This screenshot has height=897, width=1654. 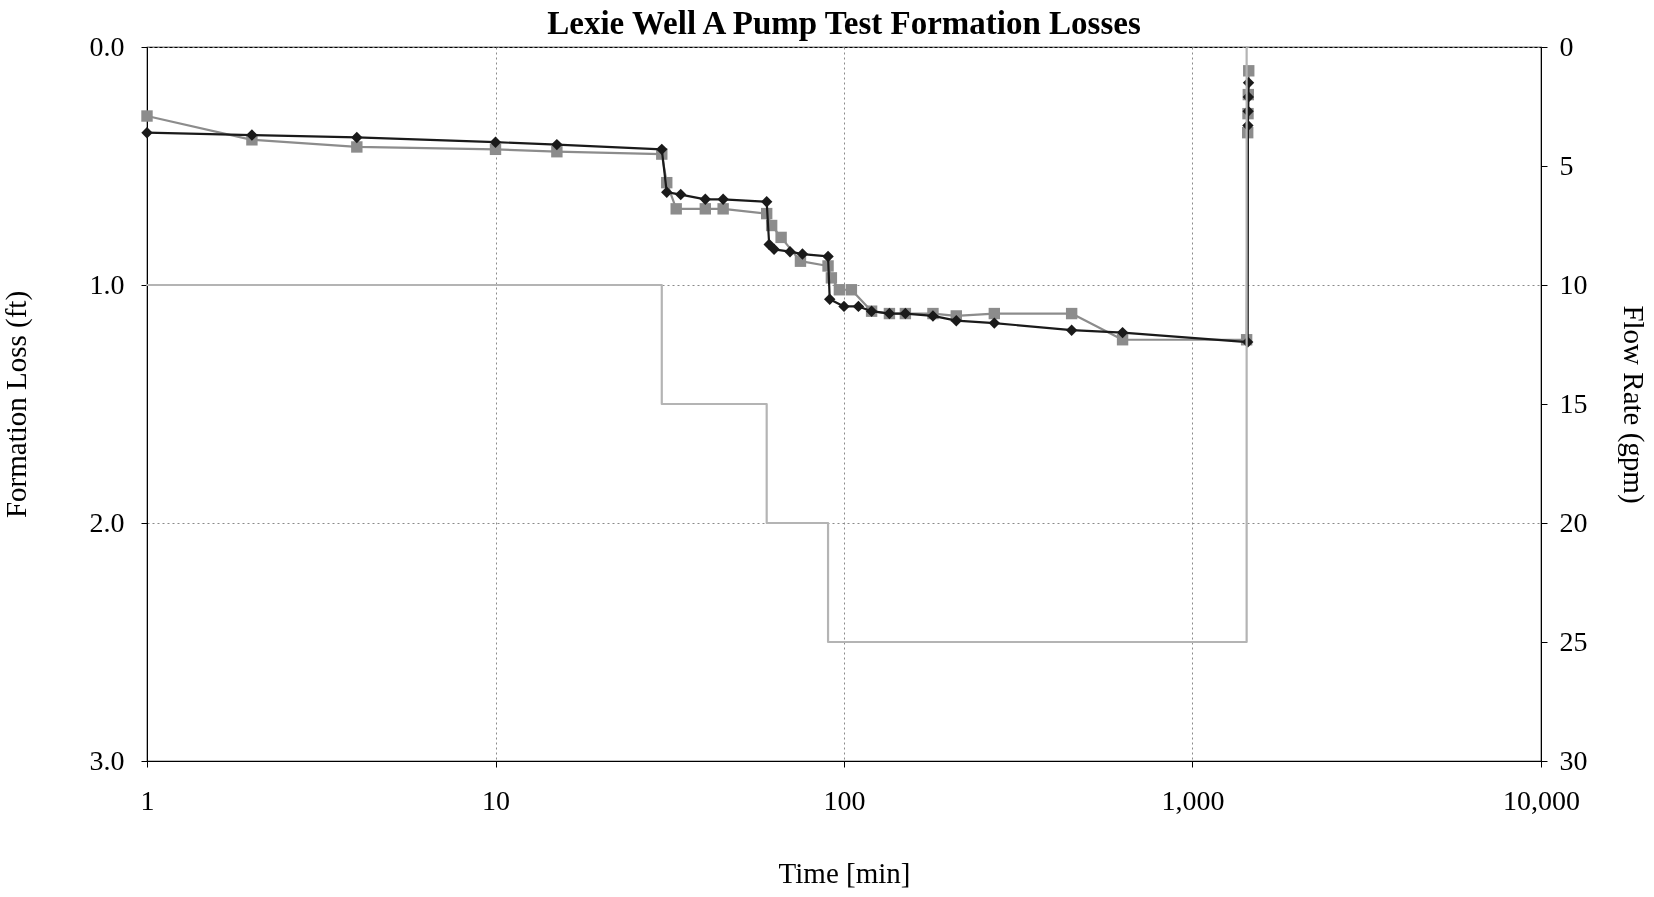 What do you see at coordinates (1541, 800) in the screenshot?
I see `x-tick-label: 10,000` at bounding box center [1541, 800].